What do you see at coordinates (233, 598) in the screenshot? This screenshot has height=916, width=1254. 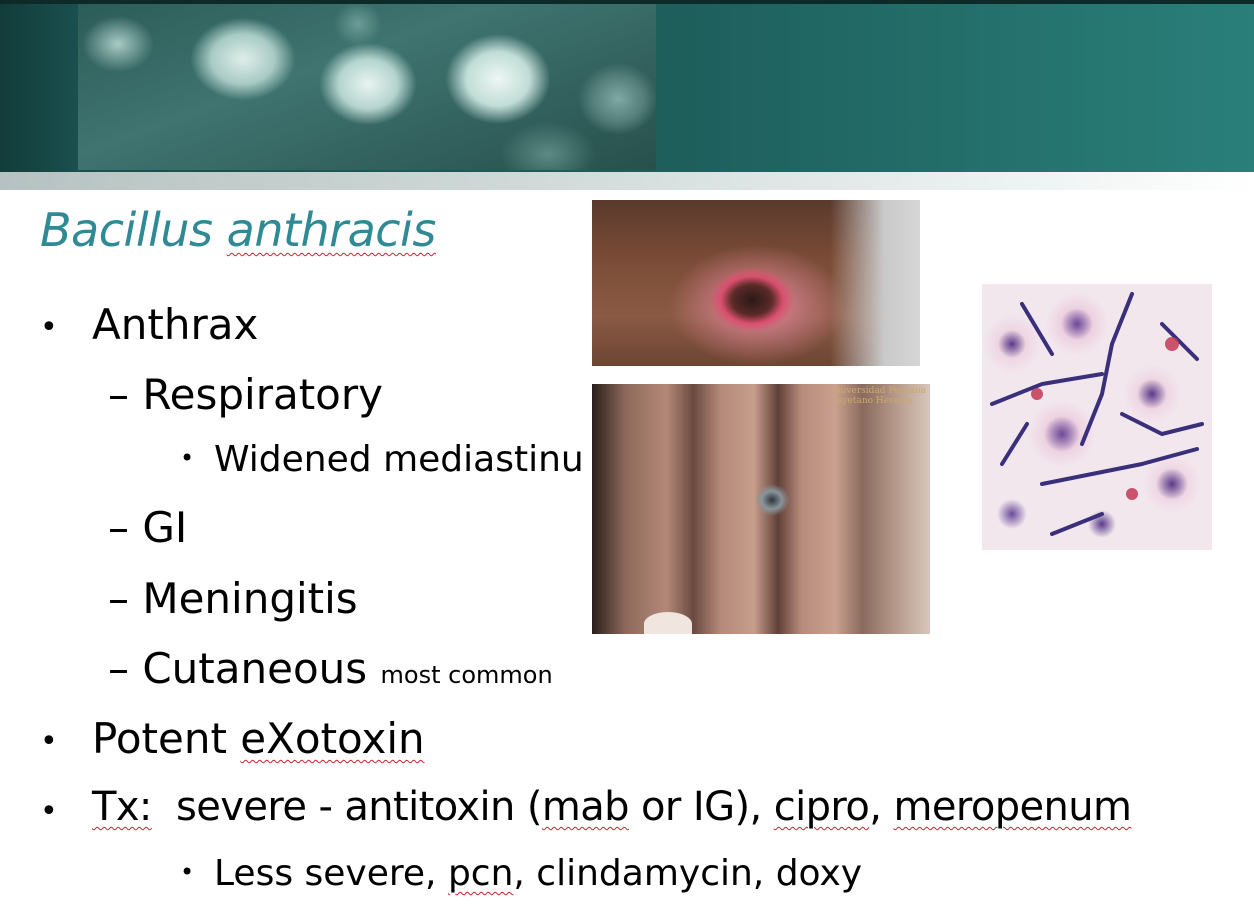 I see `sub-bullet-meningitis: – Meningitis` at bounding box center [233, 598].